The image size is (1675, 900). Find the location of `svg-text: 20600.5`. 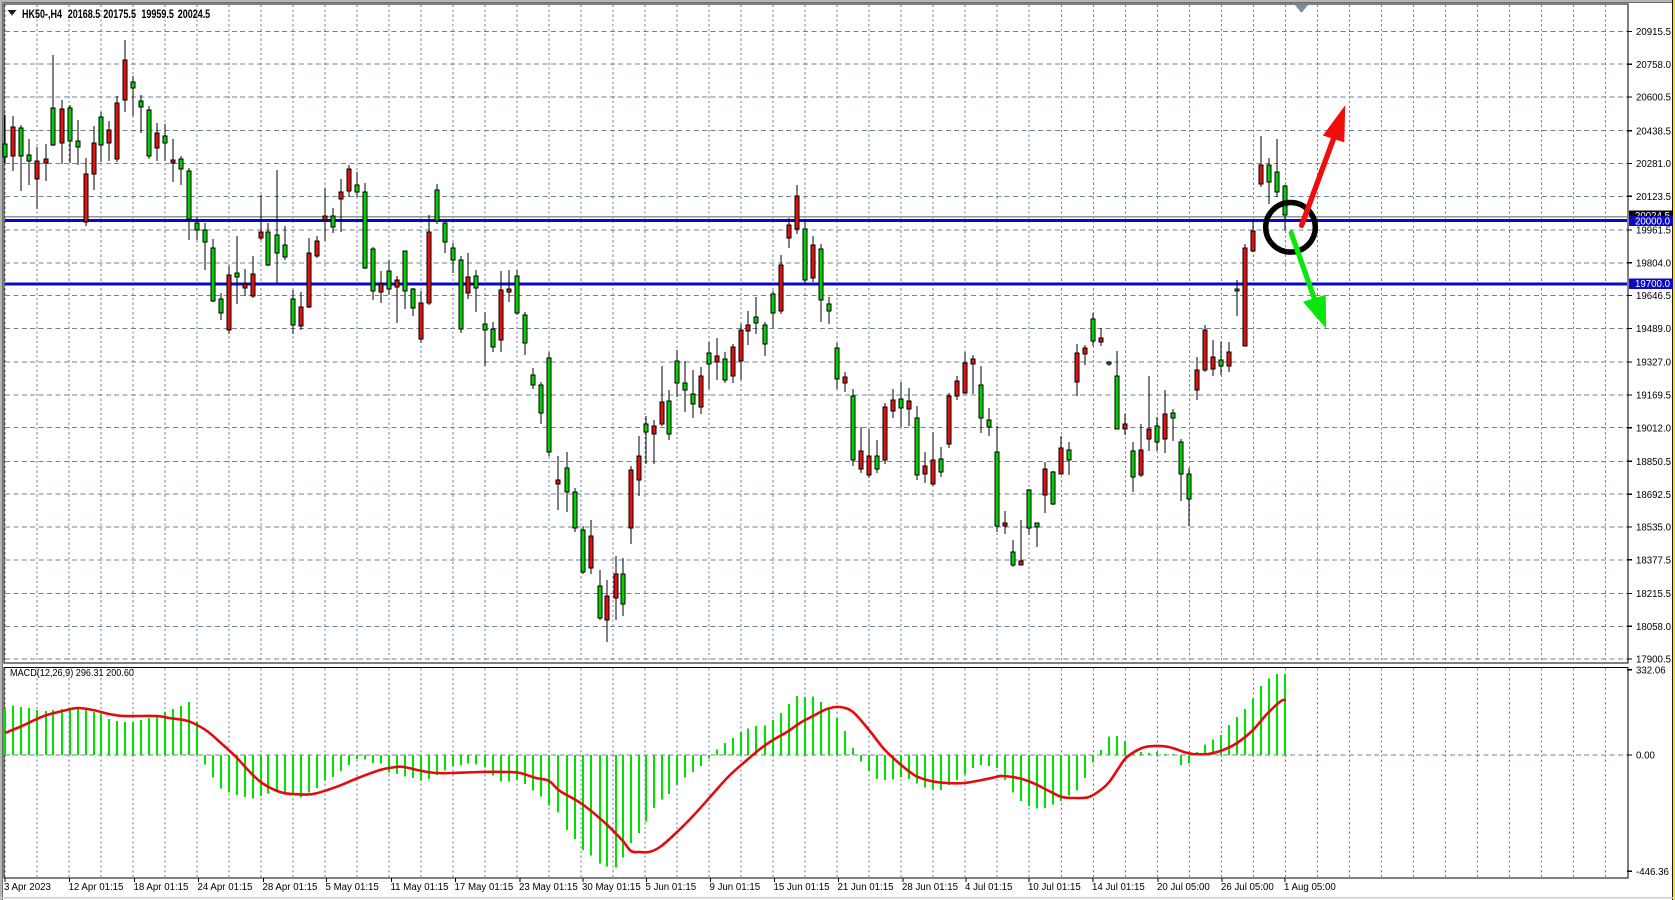

svg-text: 20600.5 is located at coordinates (1653, 98).